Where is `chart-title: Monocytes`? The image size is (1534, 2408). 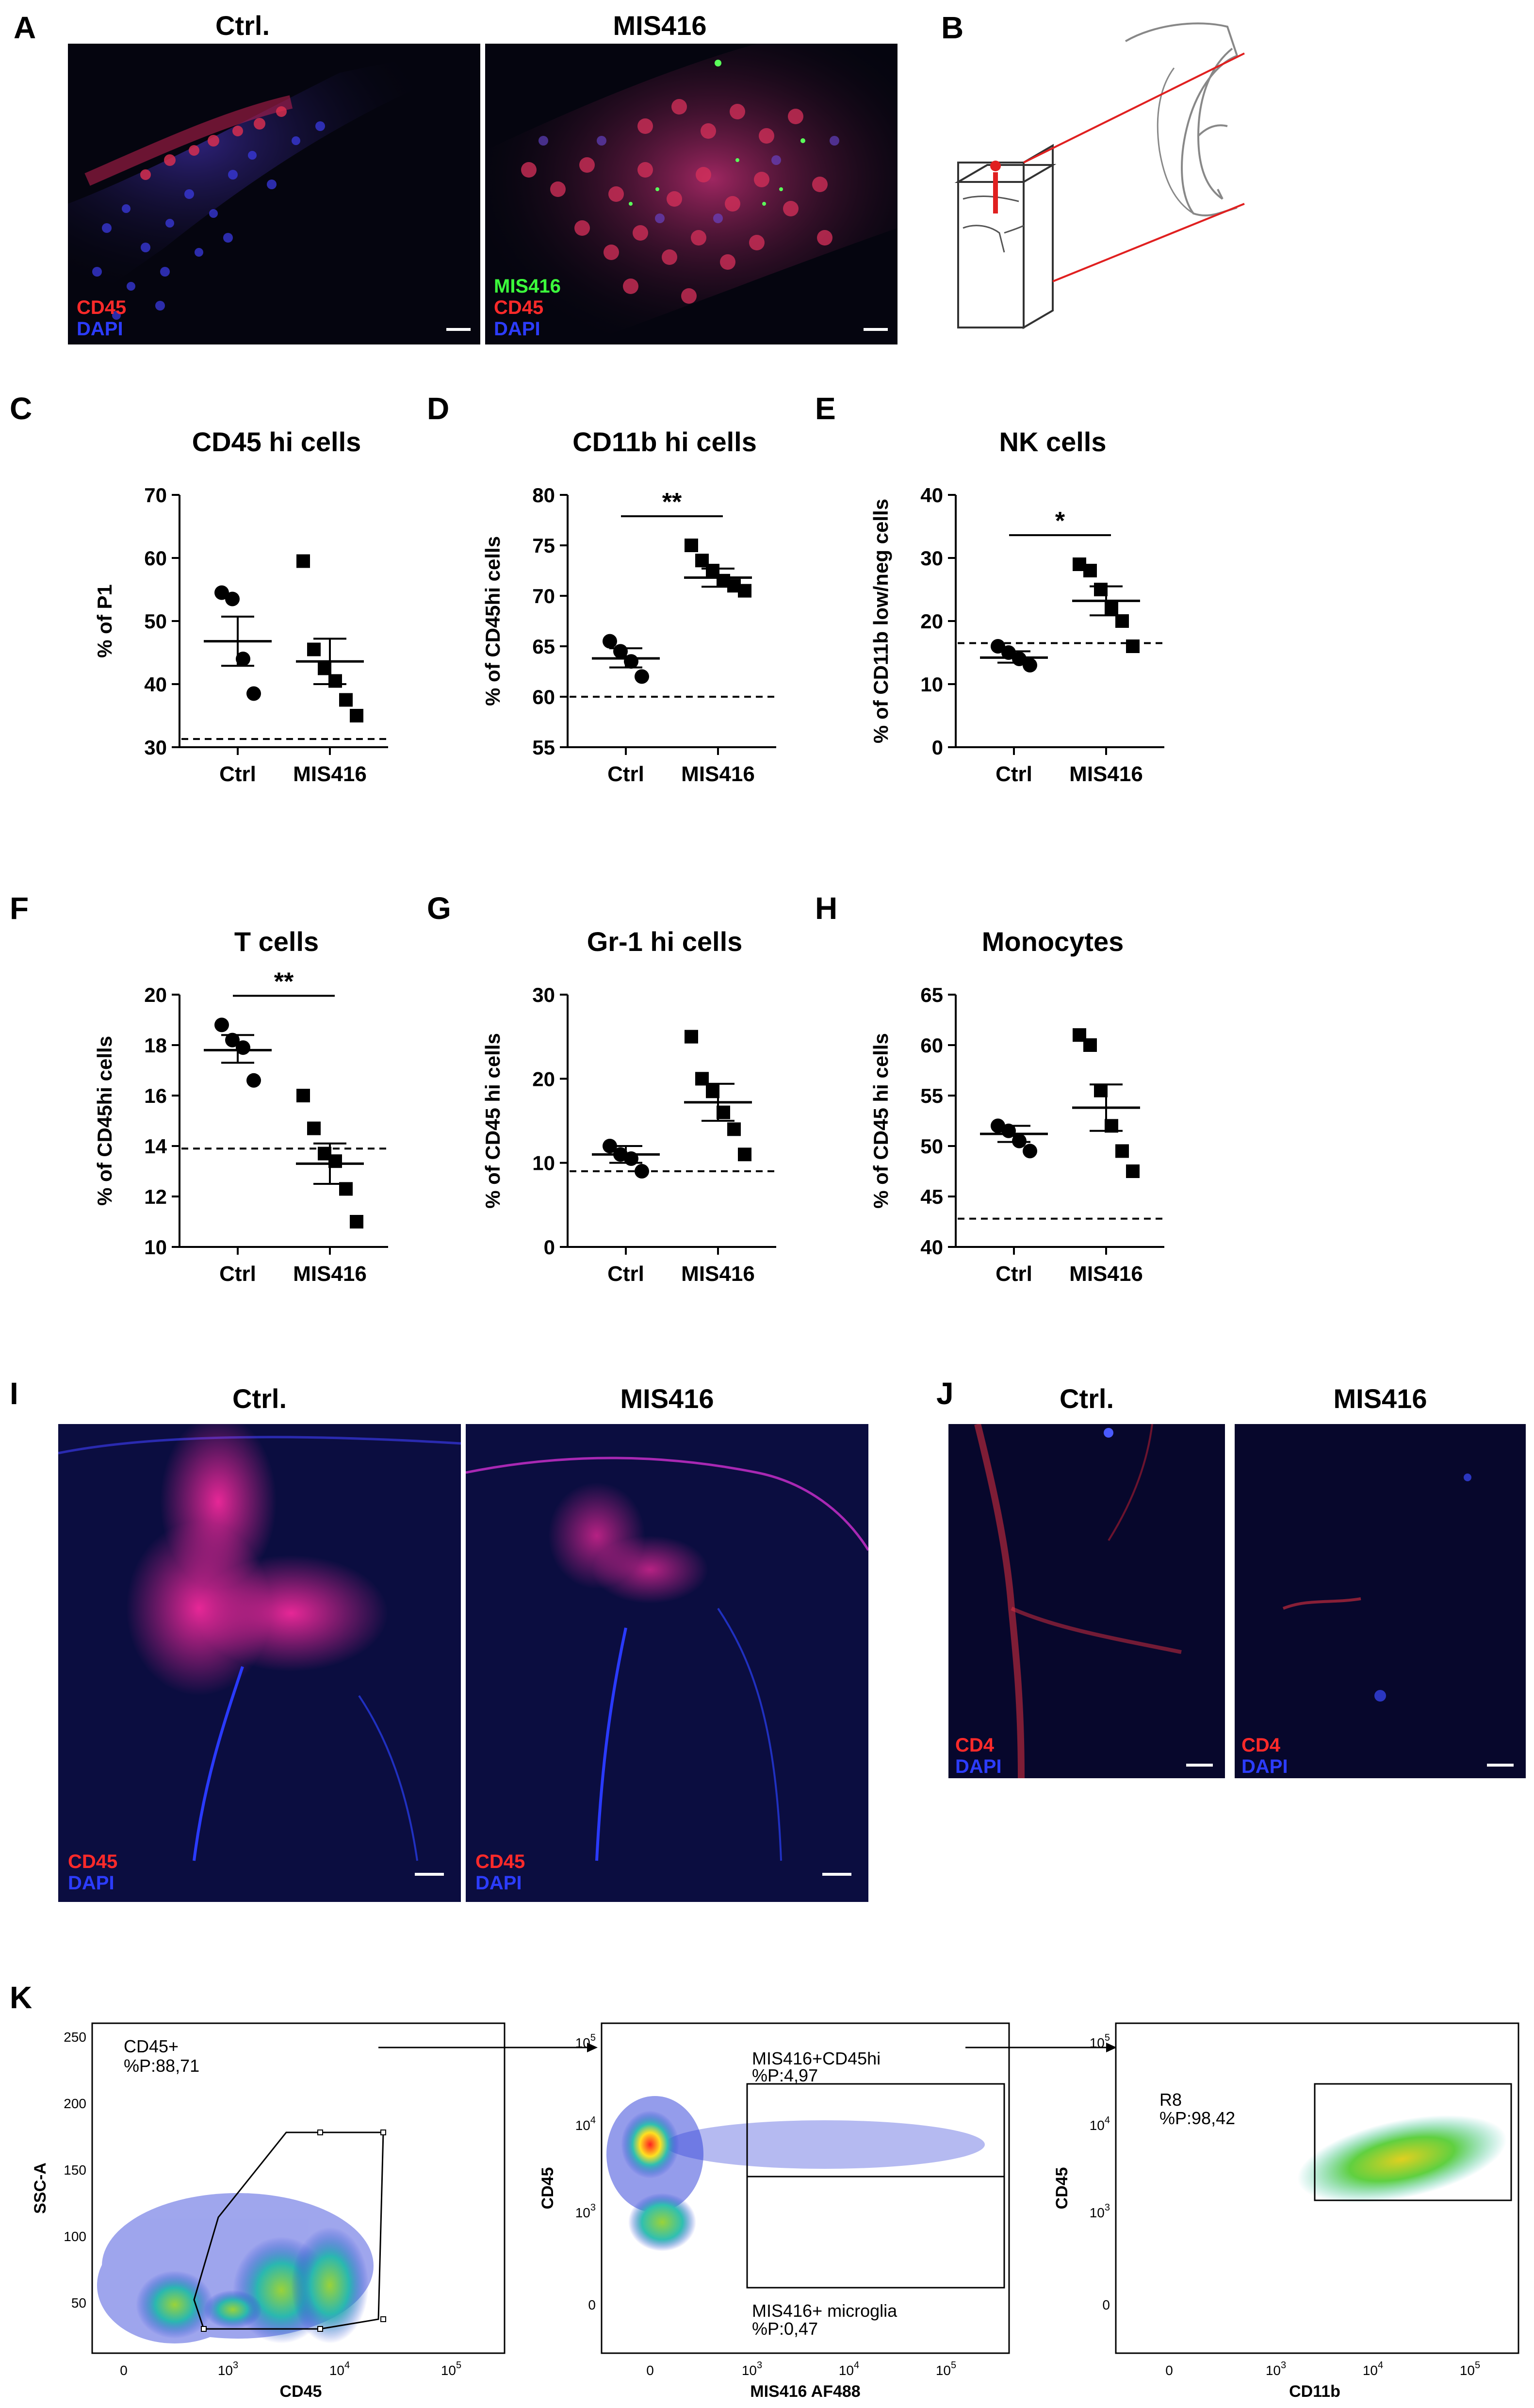 chart-title: Monocytes is located at coordinates (1053, 941).